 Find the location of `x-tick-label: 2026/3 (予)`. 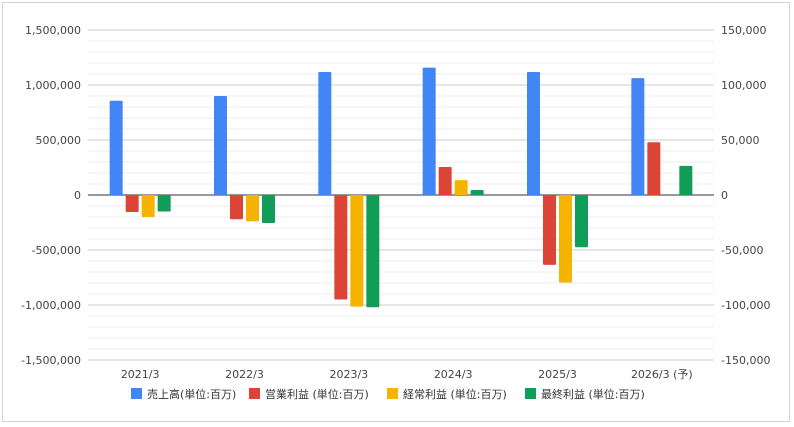

x-tick-label: 2026/3 (予) is located at coordinates (662, 374).